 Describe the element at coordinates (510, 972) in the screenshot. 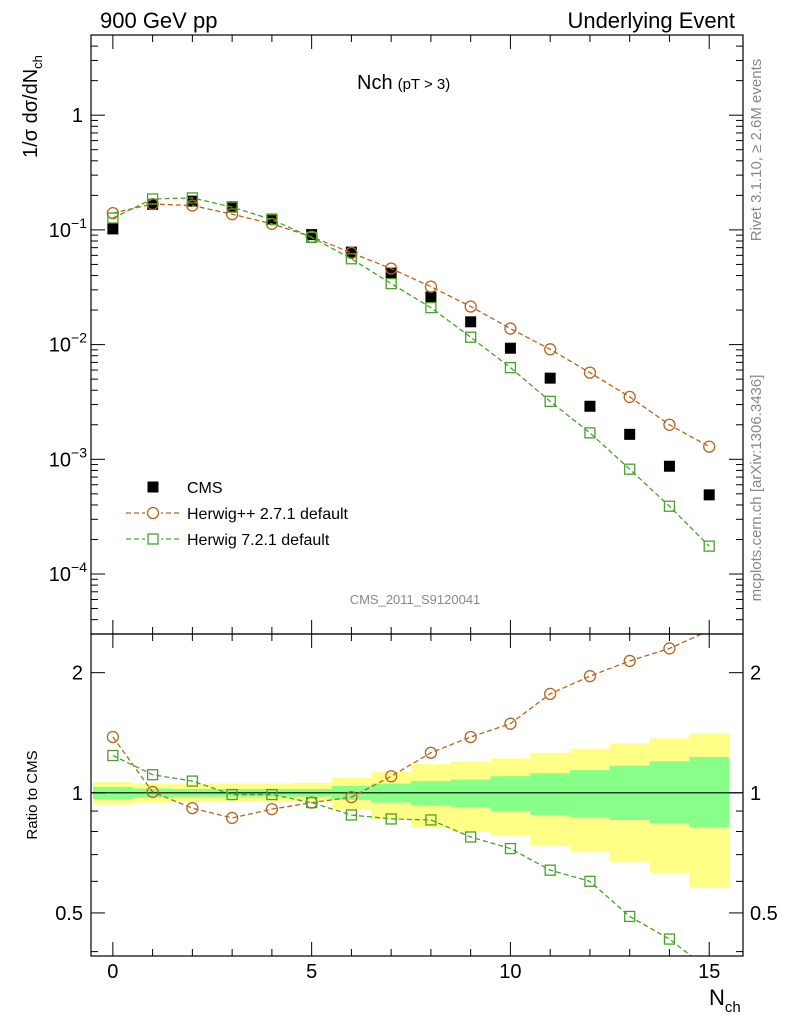

I see `x-tick-label: 10` at that location.